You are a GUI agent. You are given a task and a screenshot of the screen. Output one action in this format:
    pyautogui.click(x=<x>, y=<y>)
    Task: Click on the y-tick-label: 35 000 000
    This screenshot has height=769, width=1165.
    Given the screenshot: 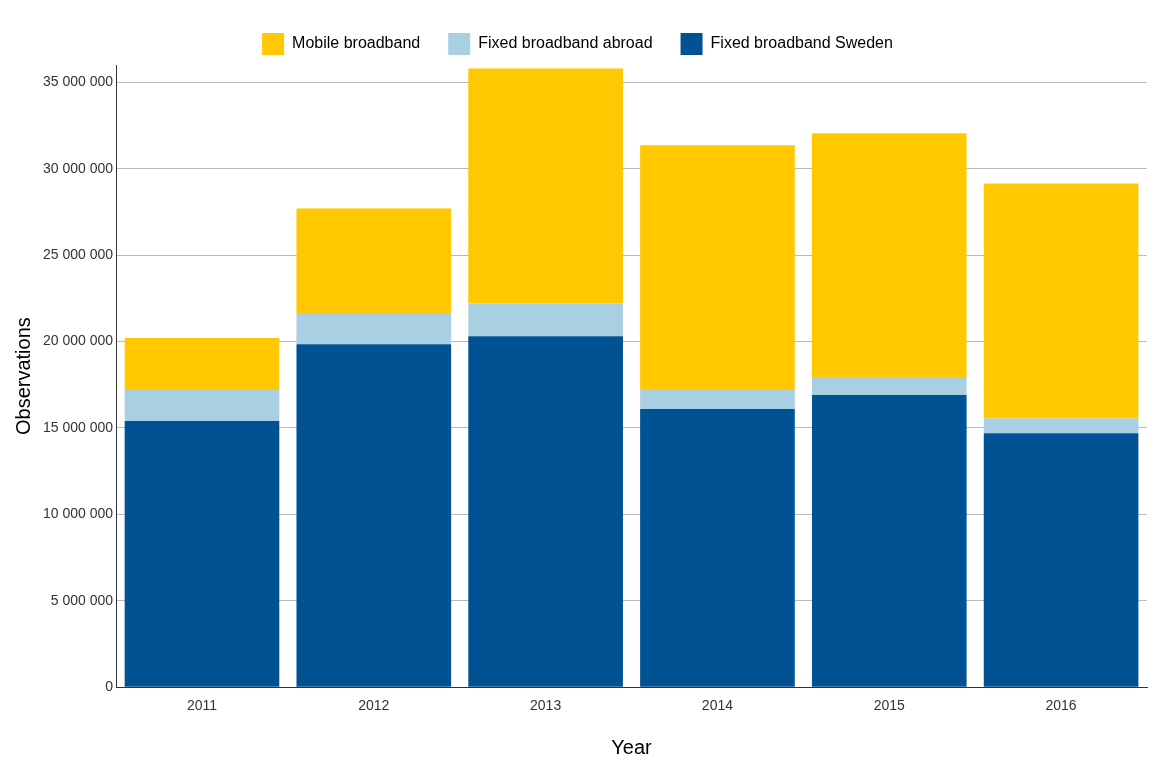 What is the action you would take?
    pyautogui.click(x=78, y=81)
    